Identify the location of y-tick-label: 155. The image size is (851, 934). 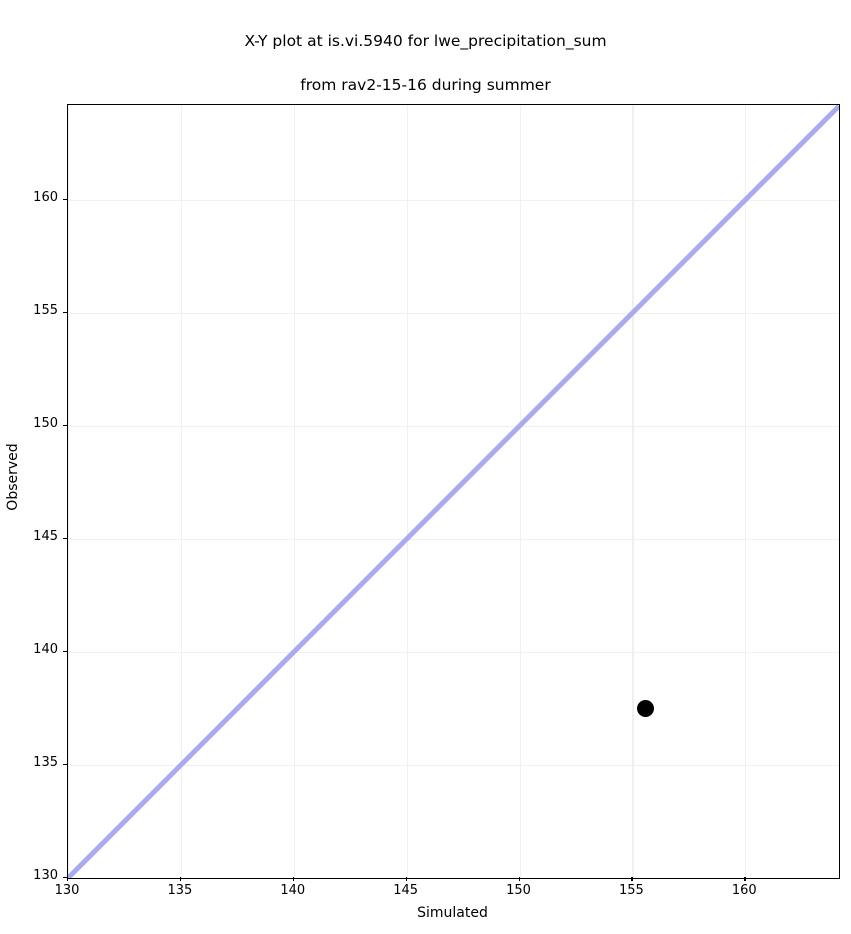
(45, 310).